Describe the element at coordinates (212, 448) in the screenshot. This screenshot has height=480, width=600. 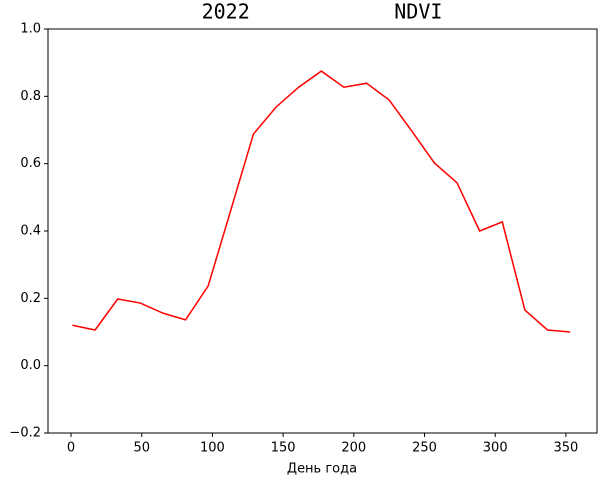
I see `x-tick-label: 100` at that location.